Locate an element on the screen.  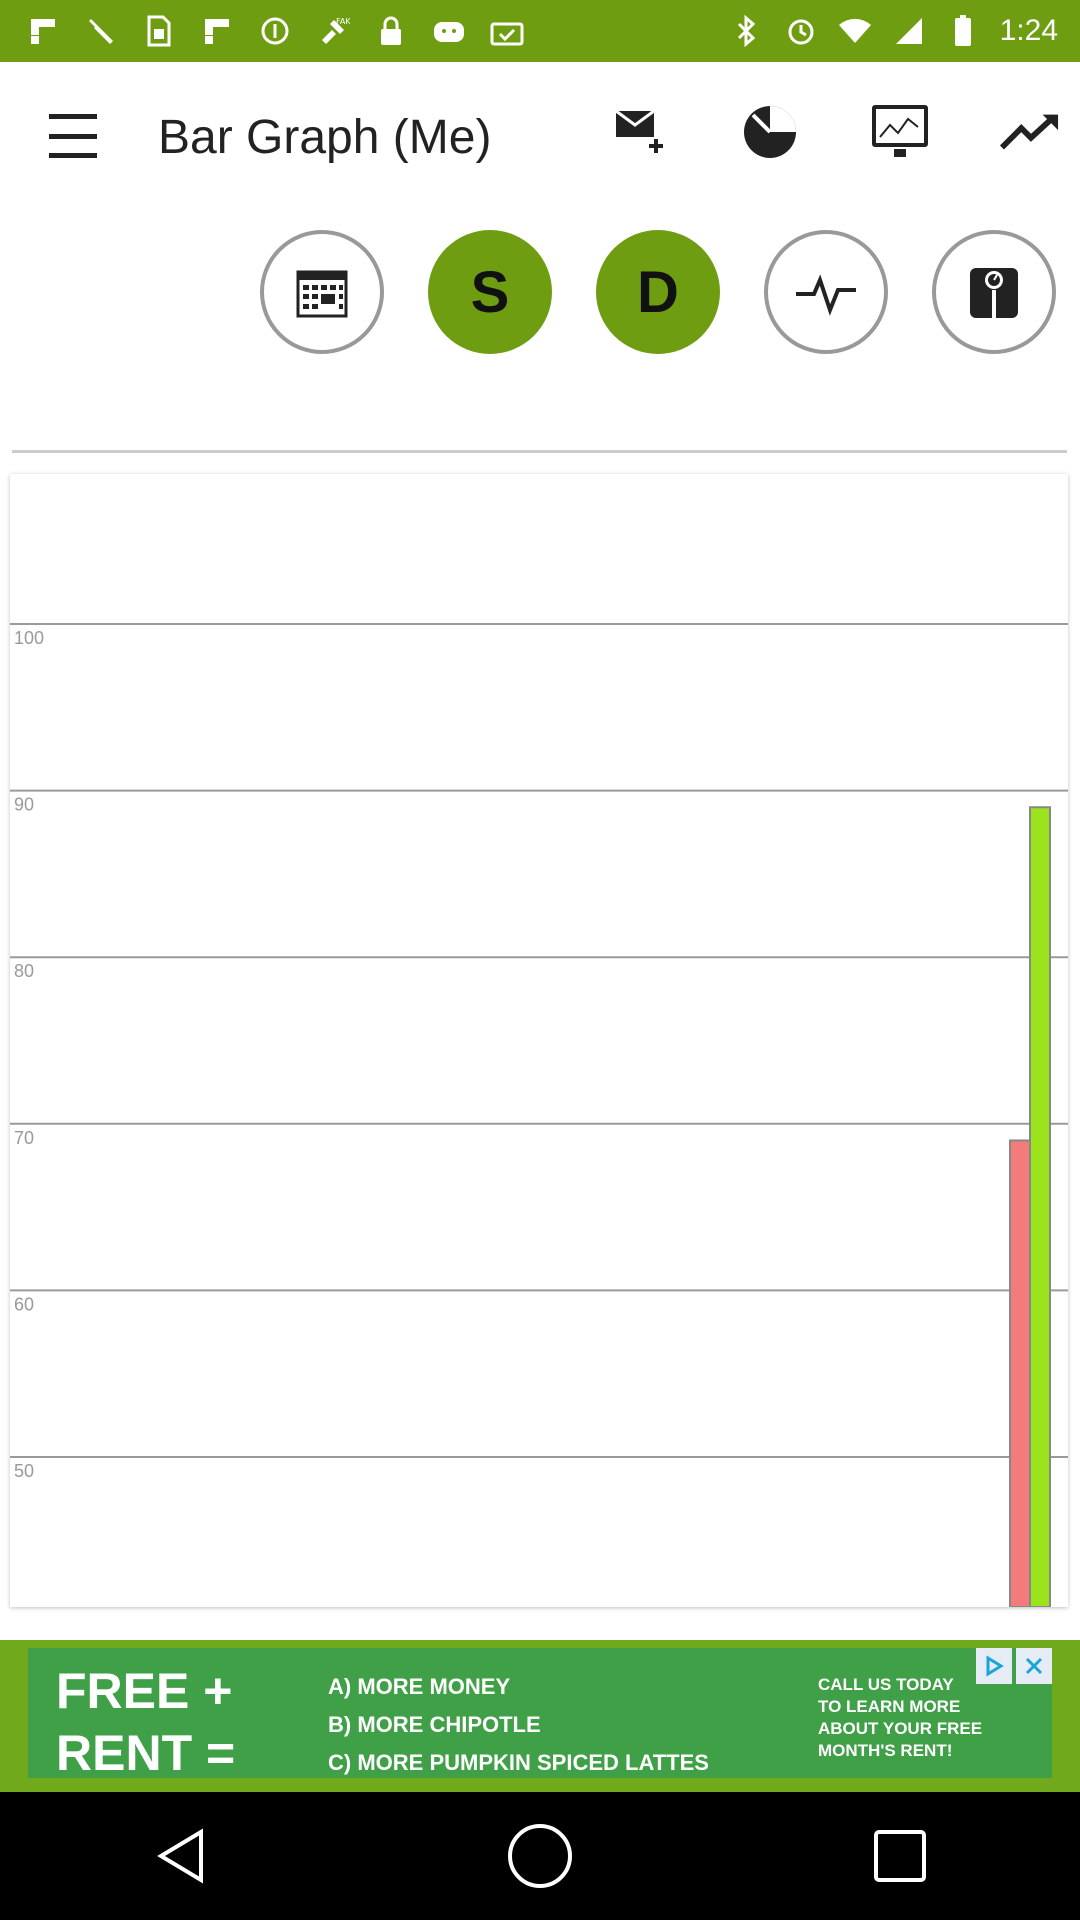
monitor-chart-button is located at coordinates (900, 132).